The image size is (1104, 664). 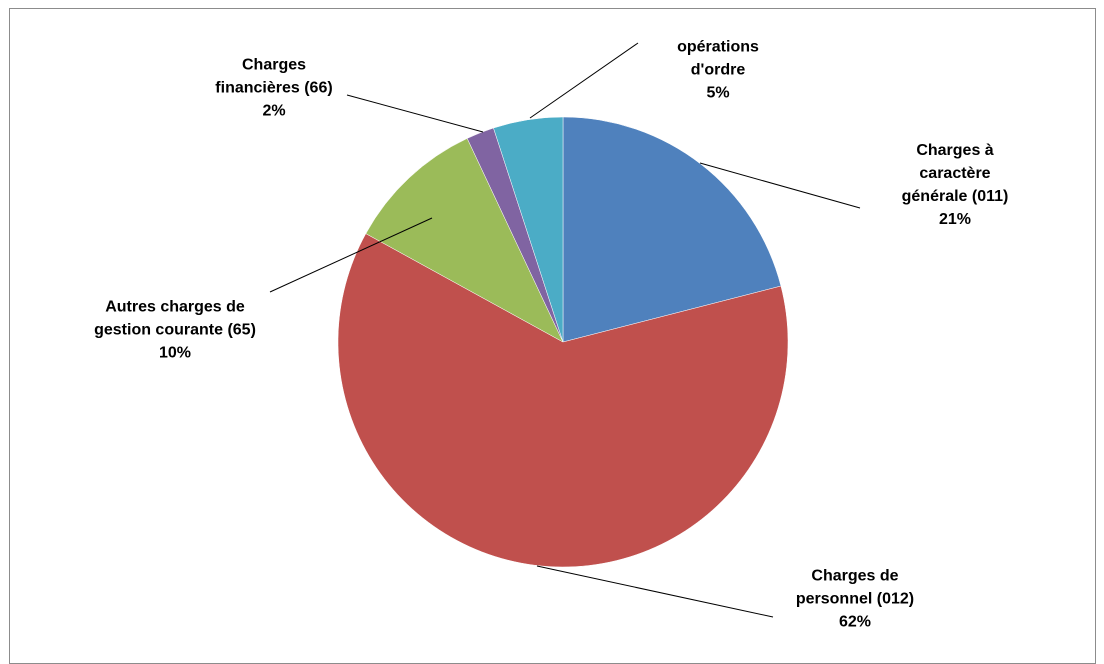 I want to click on label-value: 62%, so click(x=855, y=622).